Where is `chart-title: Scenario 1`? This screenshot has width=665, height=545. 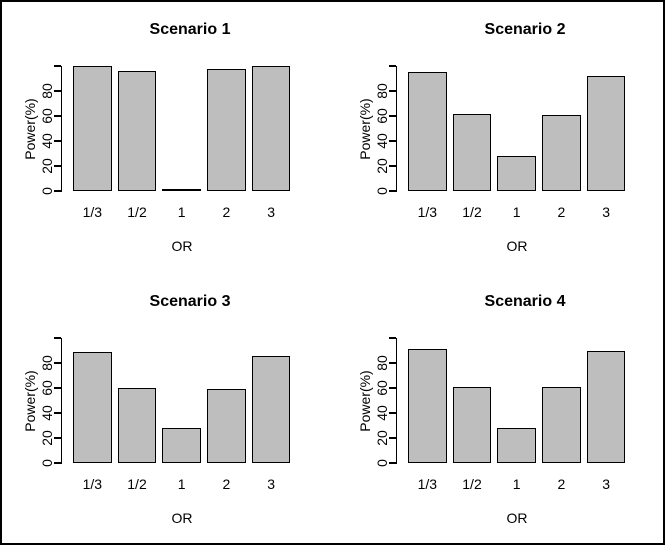
chart-title: Scenario 1 is located at coordinates (190, 29).